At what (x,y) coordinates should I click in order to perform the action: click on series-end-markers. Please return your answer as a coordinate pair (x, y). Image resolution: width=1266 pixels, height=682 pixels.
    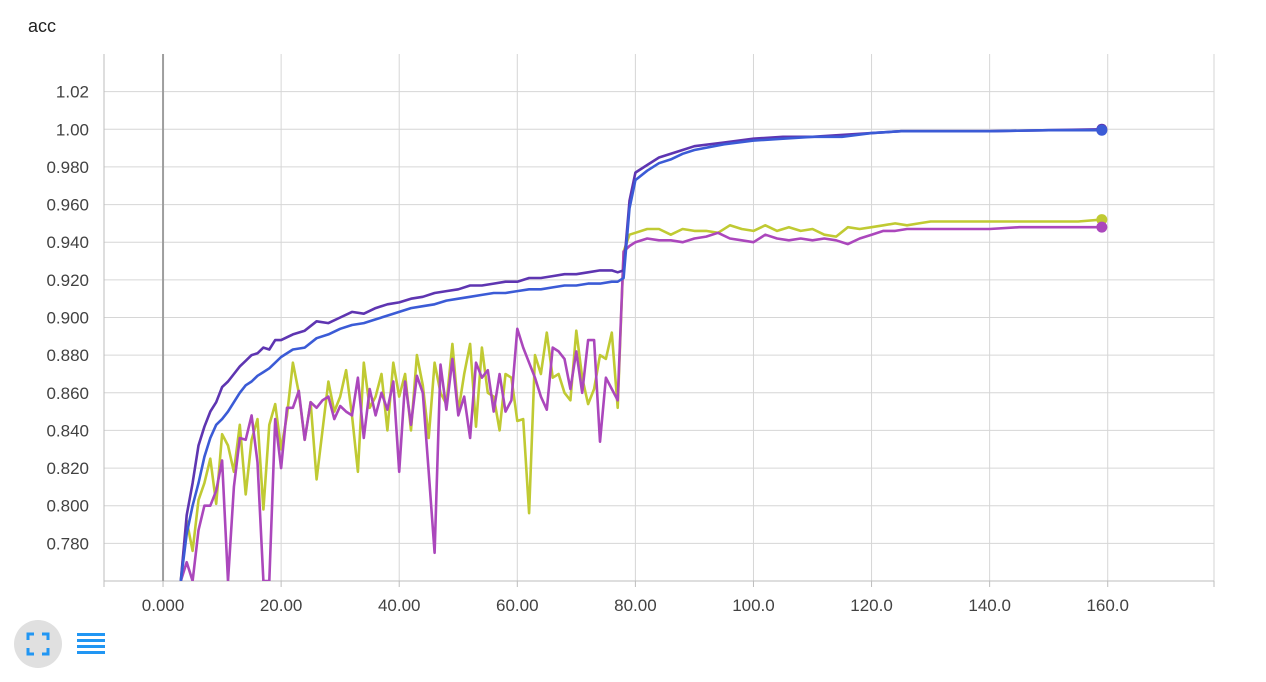
    Looking at the image, I should click on (1102, 178).